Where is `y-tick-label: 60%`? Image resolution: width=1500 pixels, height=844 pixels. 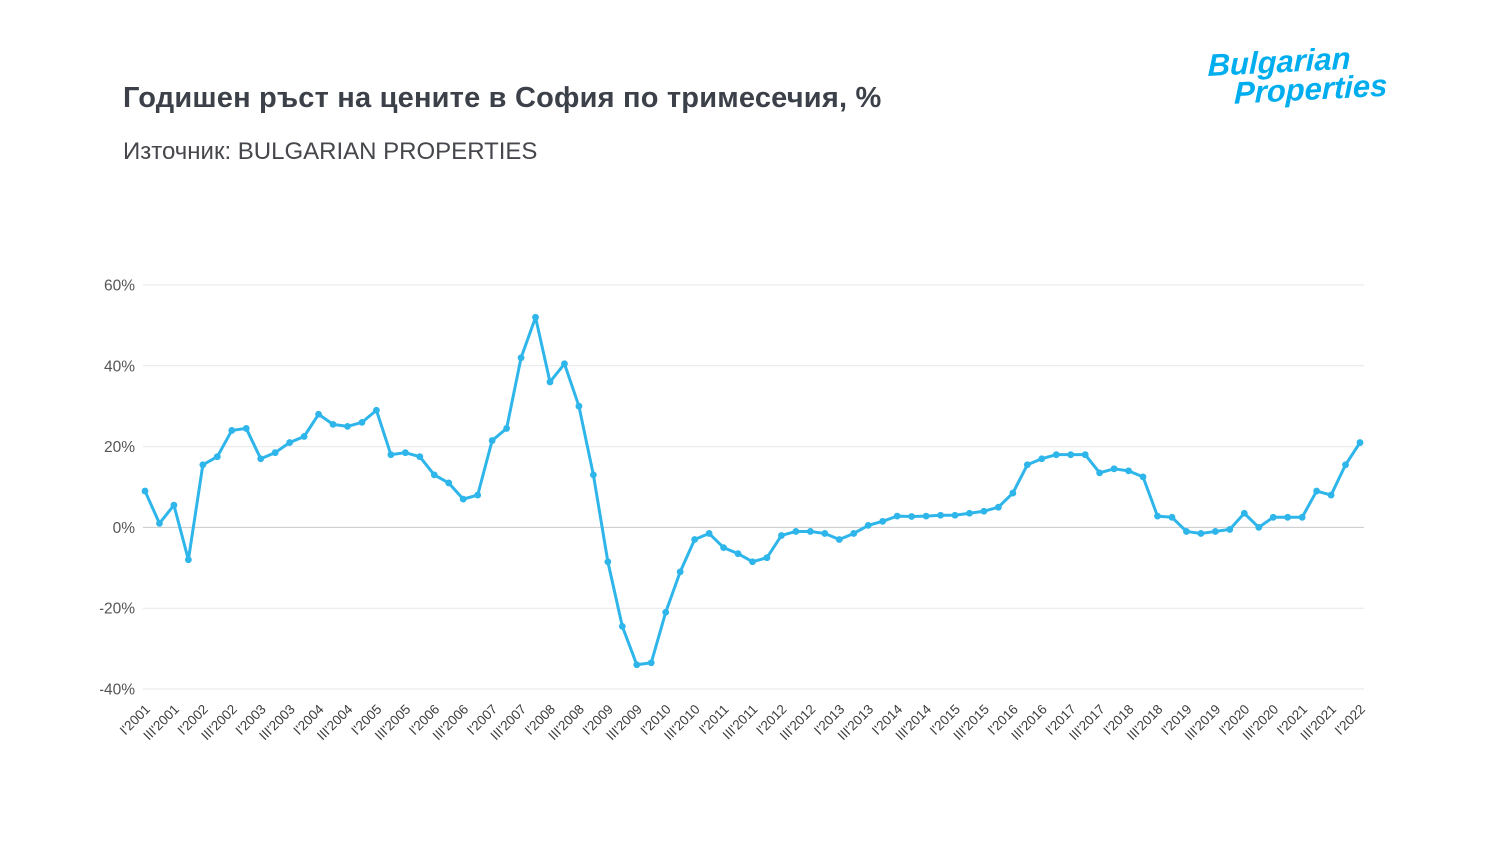
y-tick-label: 60% is located at coordinates (119, 286).